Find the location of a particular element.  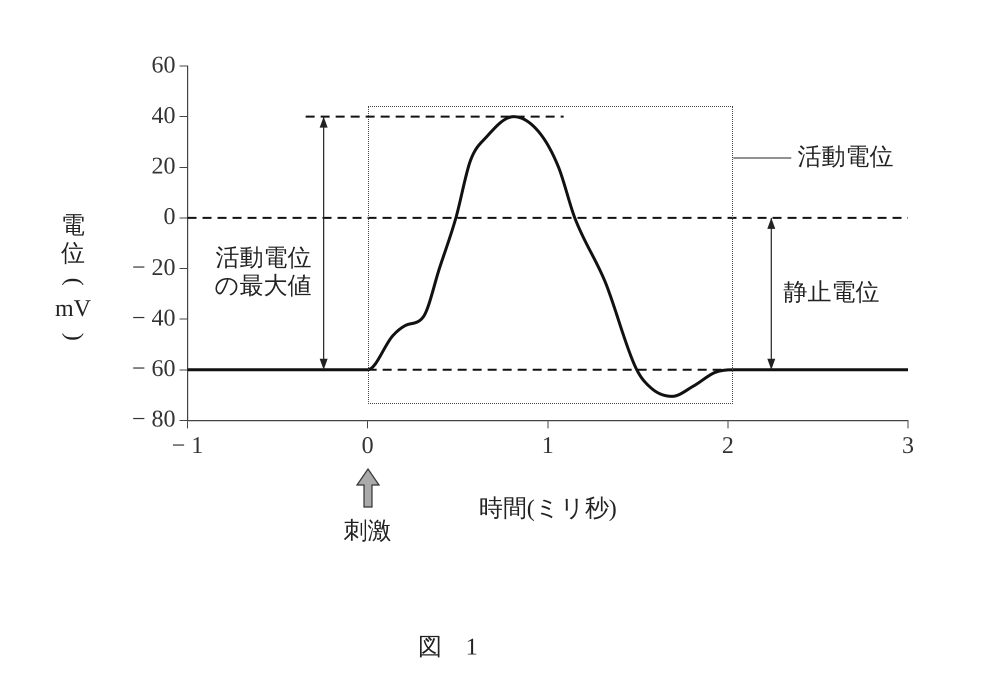

y-tick-label: − 60 is located at coordinates (154, 369).